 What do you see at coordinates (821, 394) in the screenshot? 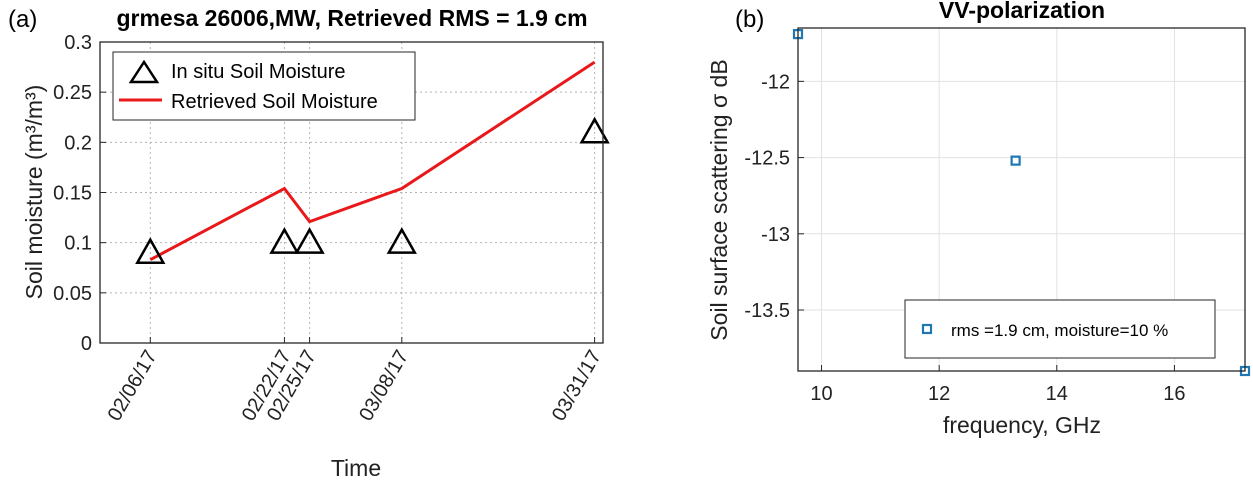
I see `x-tick-label: 10` at bounding box center [821, 394].